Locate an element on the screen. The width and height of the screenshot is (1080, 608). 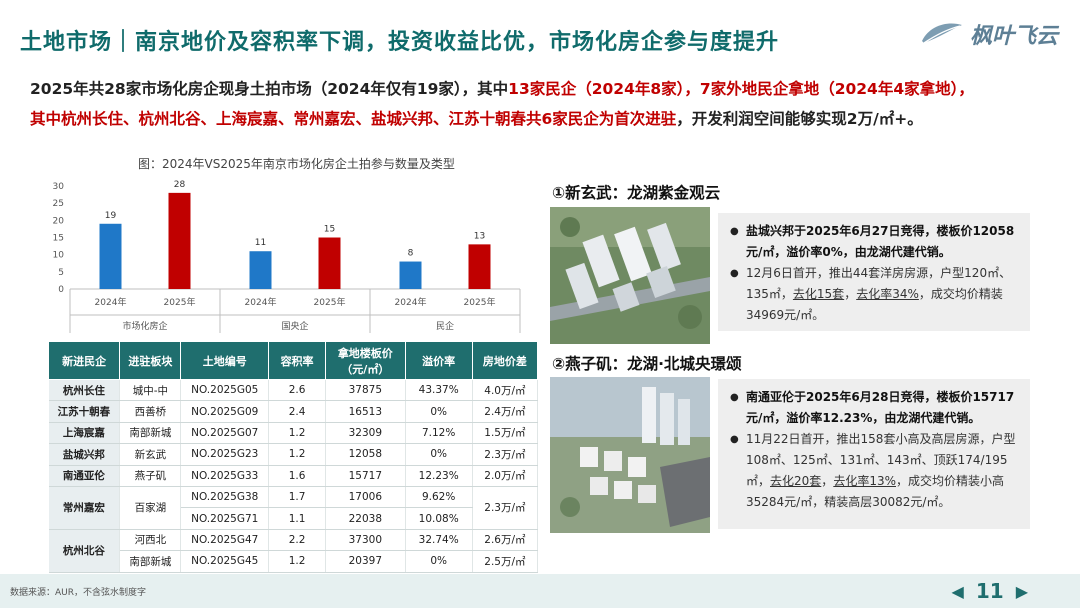
cell-district: 新玄武 is located at coordinates (150, 454).